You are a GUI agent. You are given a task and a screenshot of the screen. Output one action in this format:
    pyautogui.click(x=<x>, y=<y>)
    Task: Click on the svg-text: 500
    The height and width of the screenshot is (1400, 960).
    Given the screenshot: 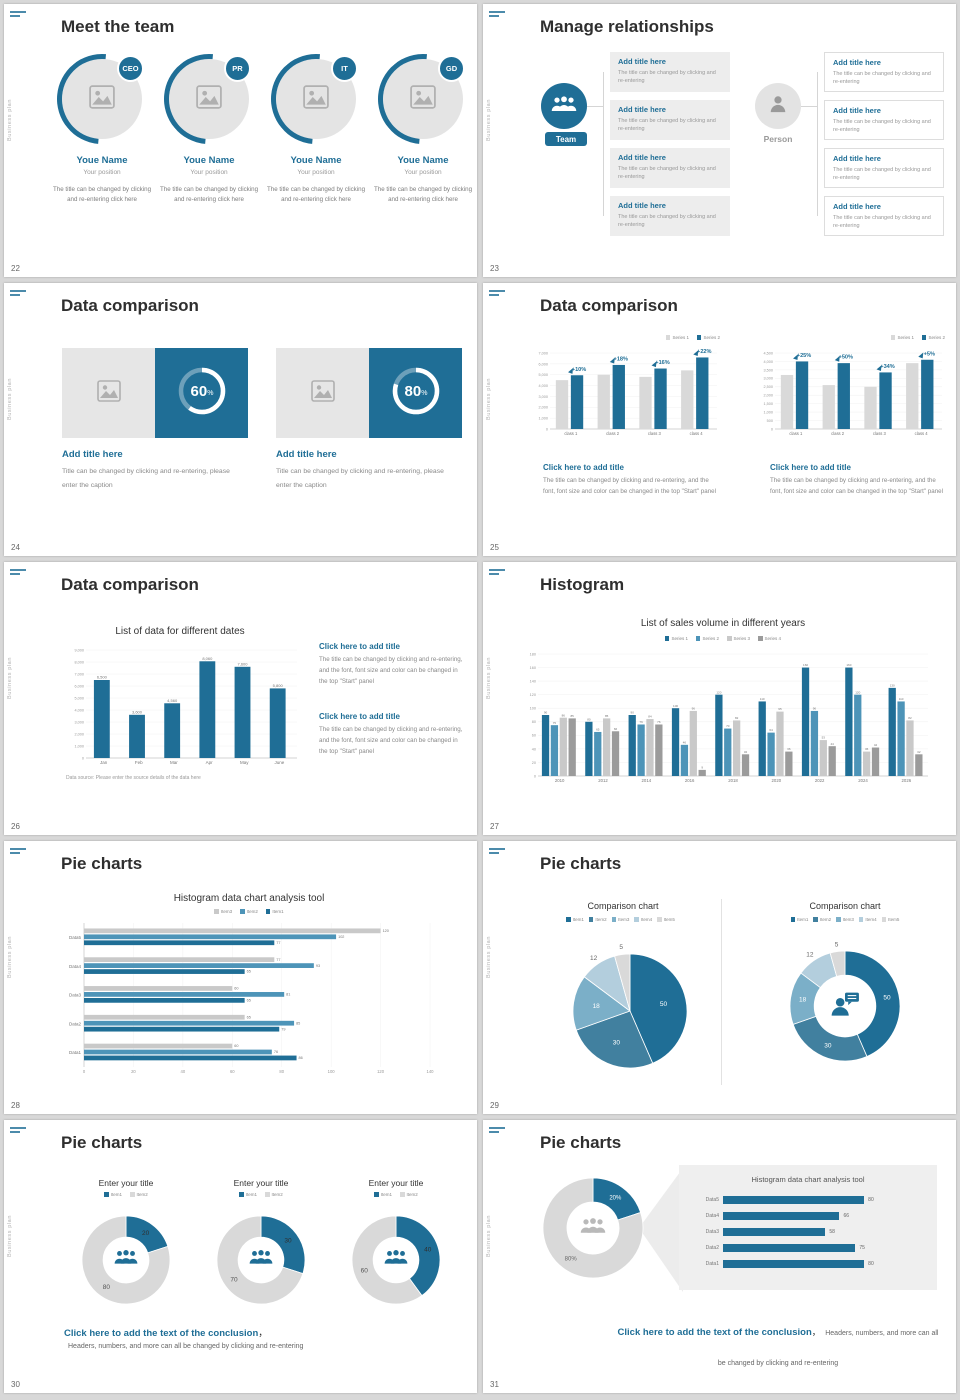 What is the action you would take?
    pyautogui.click(x=770, y=421)
    